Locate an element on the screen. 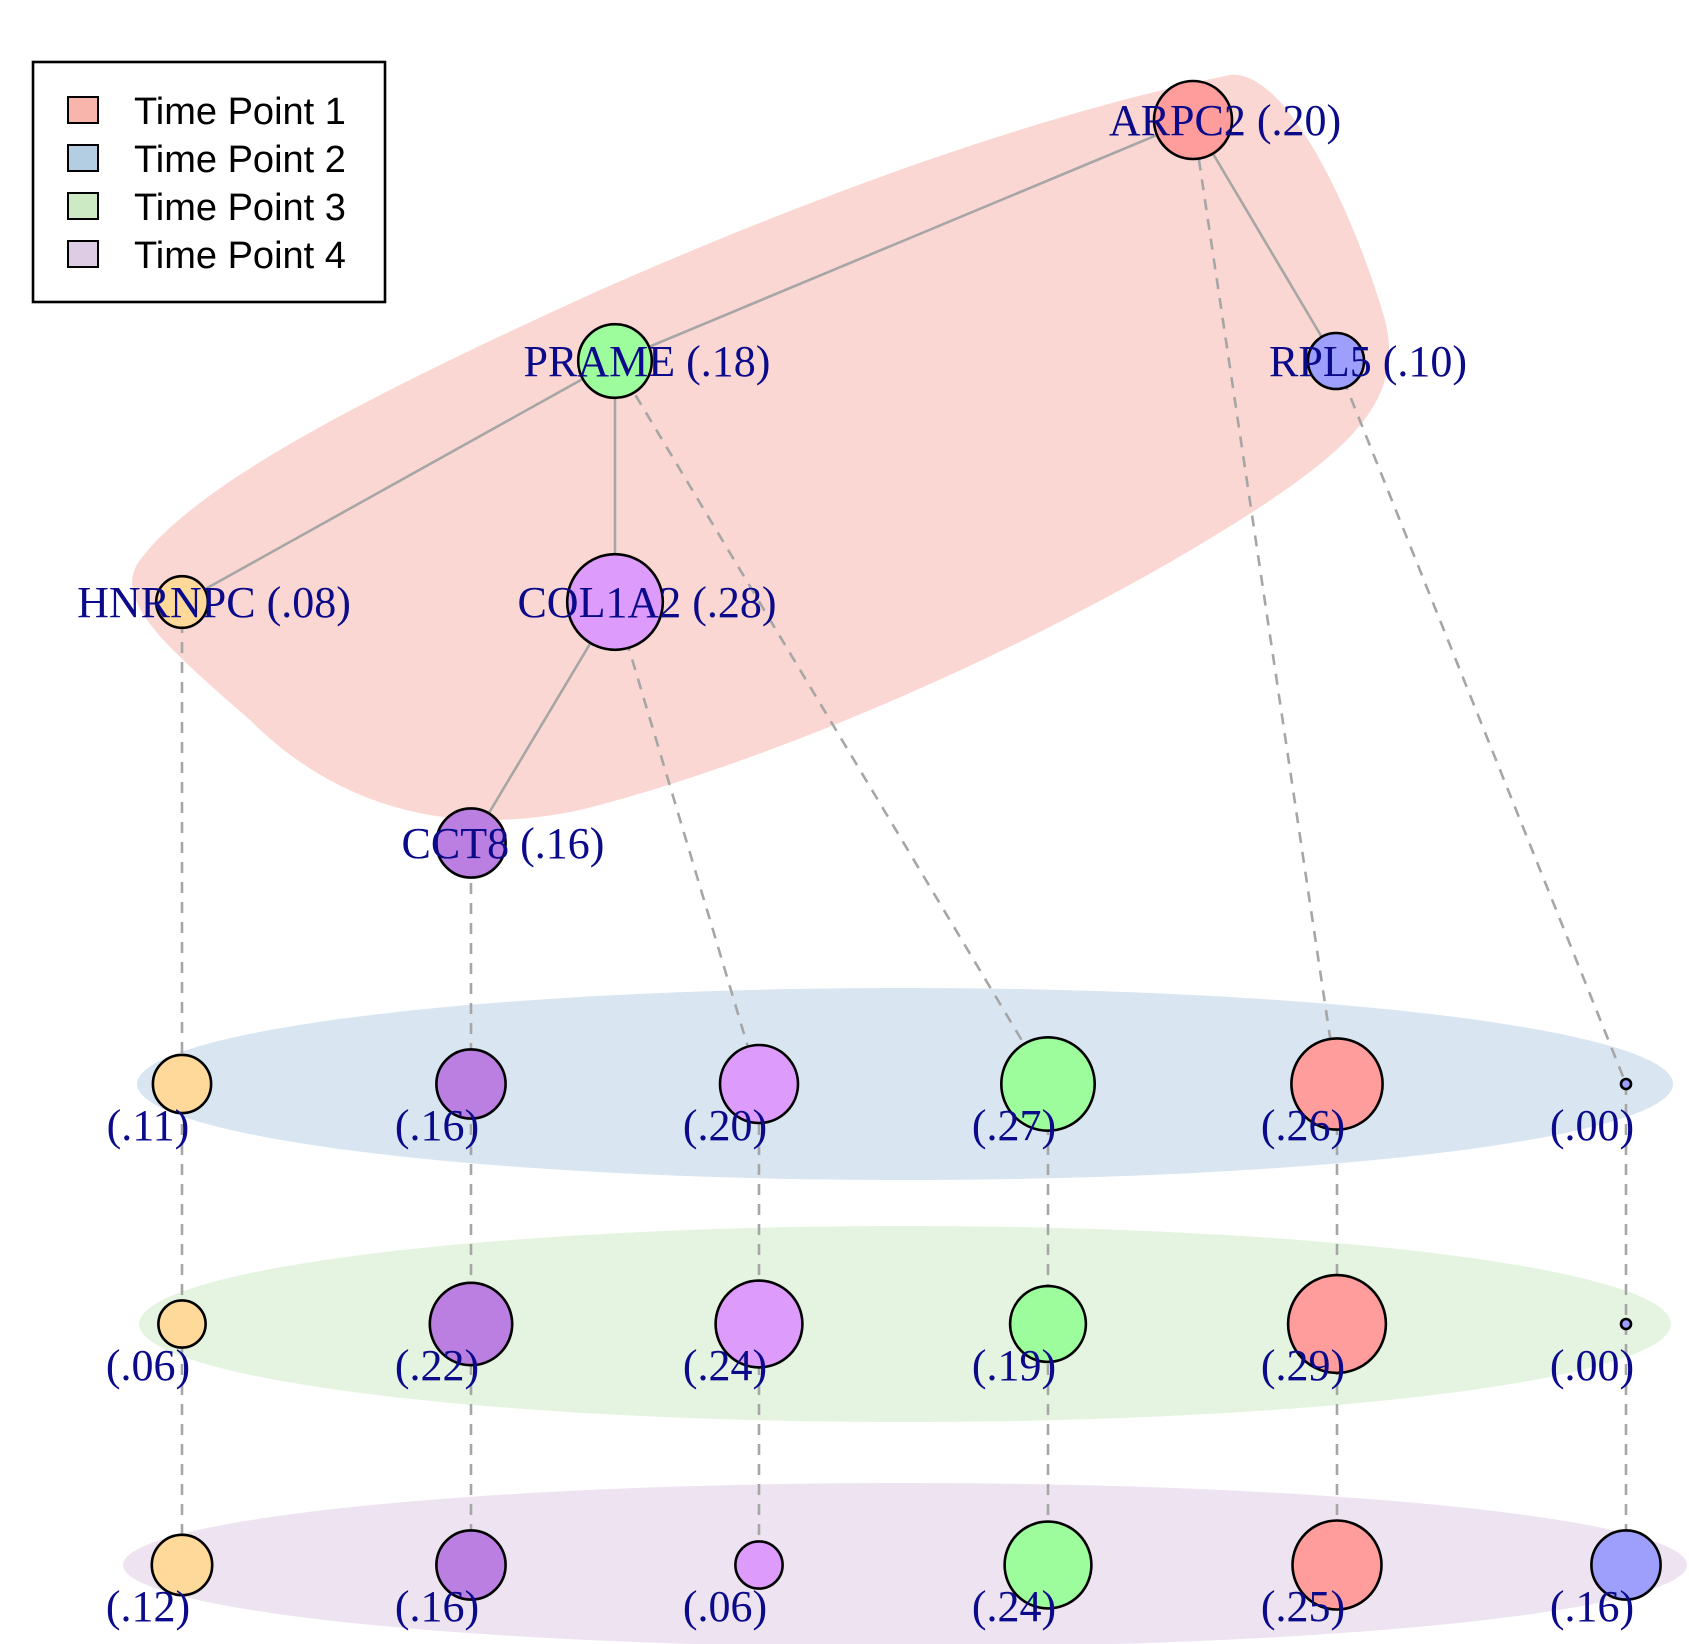  node-prame is located at coordinates (615, 361).